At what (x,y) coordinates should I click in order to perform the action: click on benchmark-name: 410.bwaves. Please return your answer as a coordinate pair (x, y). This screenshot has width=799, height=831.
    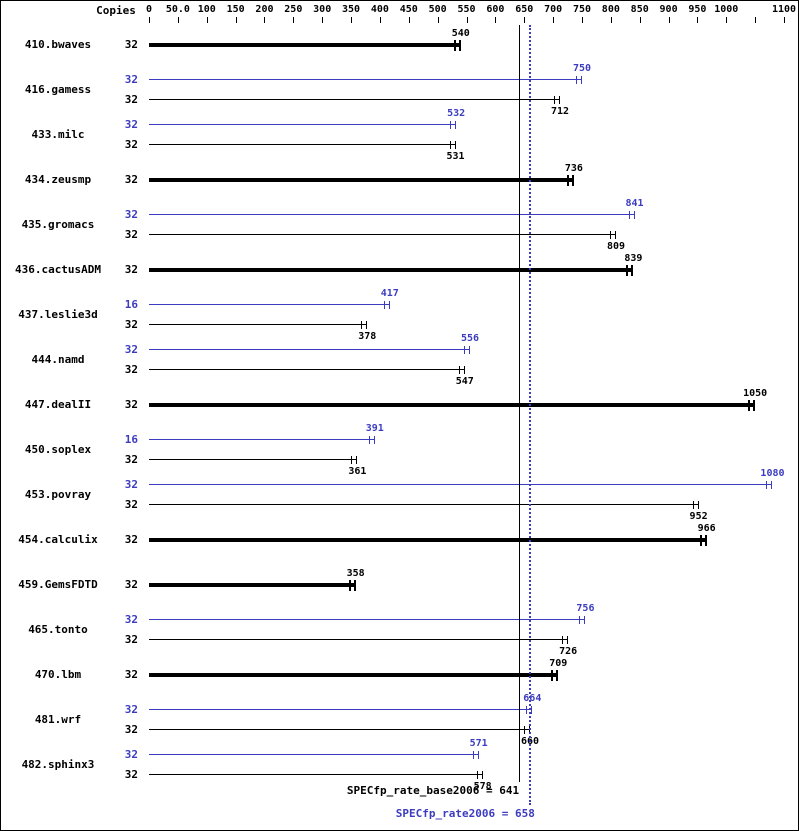
    Looking at the image, I should click on (58, 44).